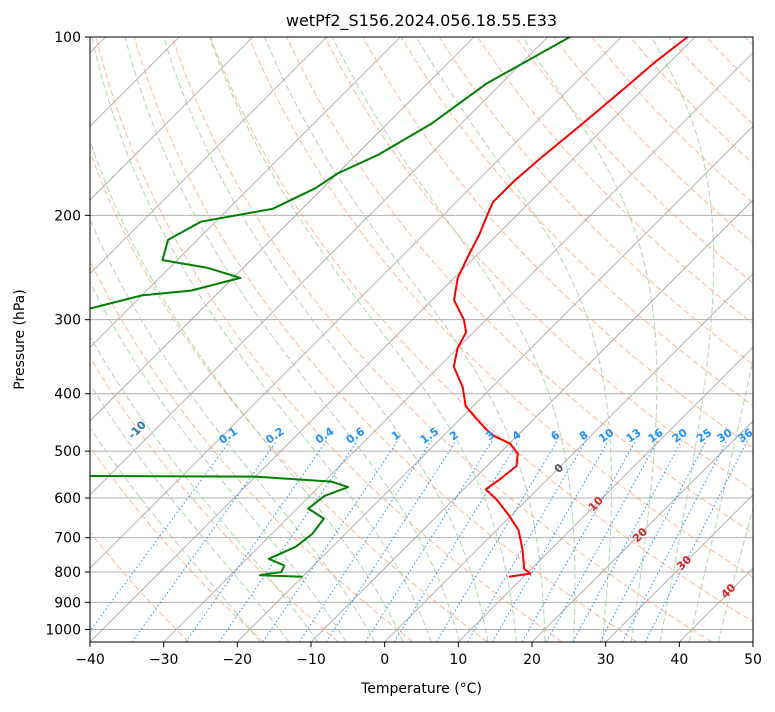 This screenshot has height=712, width=775. What do you see at coordinates (238, 660) in the screenshot?
I see `x-tick-label: −20` at bounding box center [238, 660].